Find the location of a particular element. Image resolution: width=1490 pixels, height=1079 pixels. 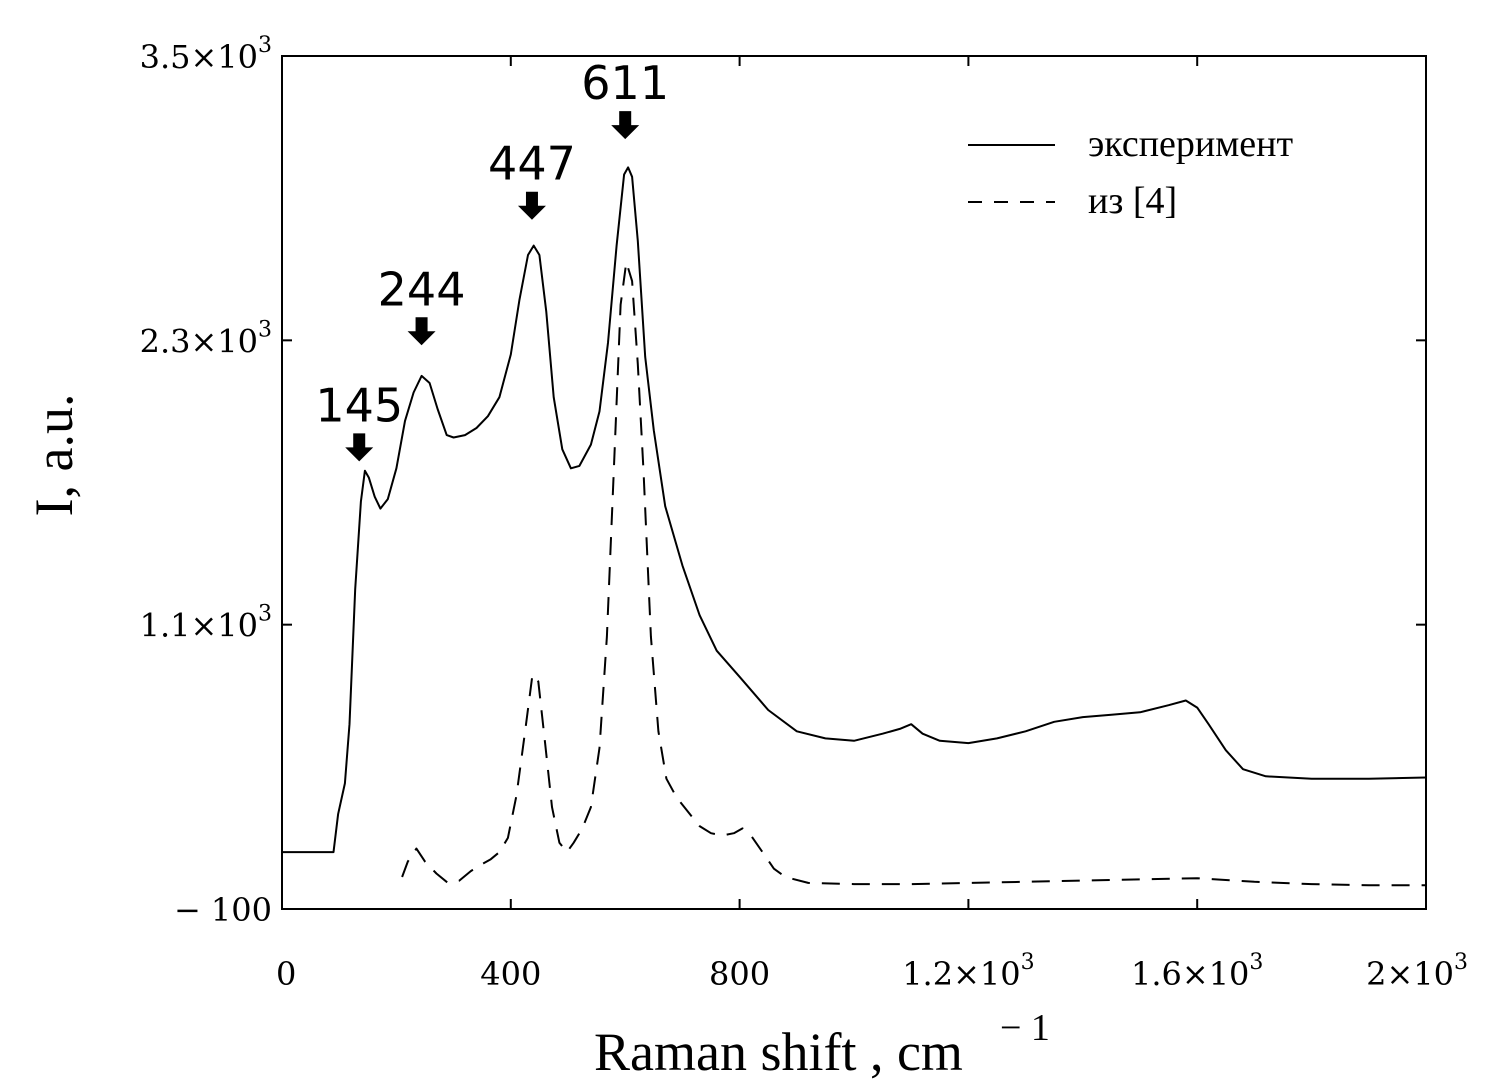

peak-label: 447 is located at coordinates (532, 164).